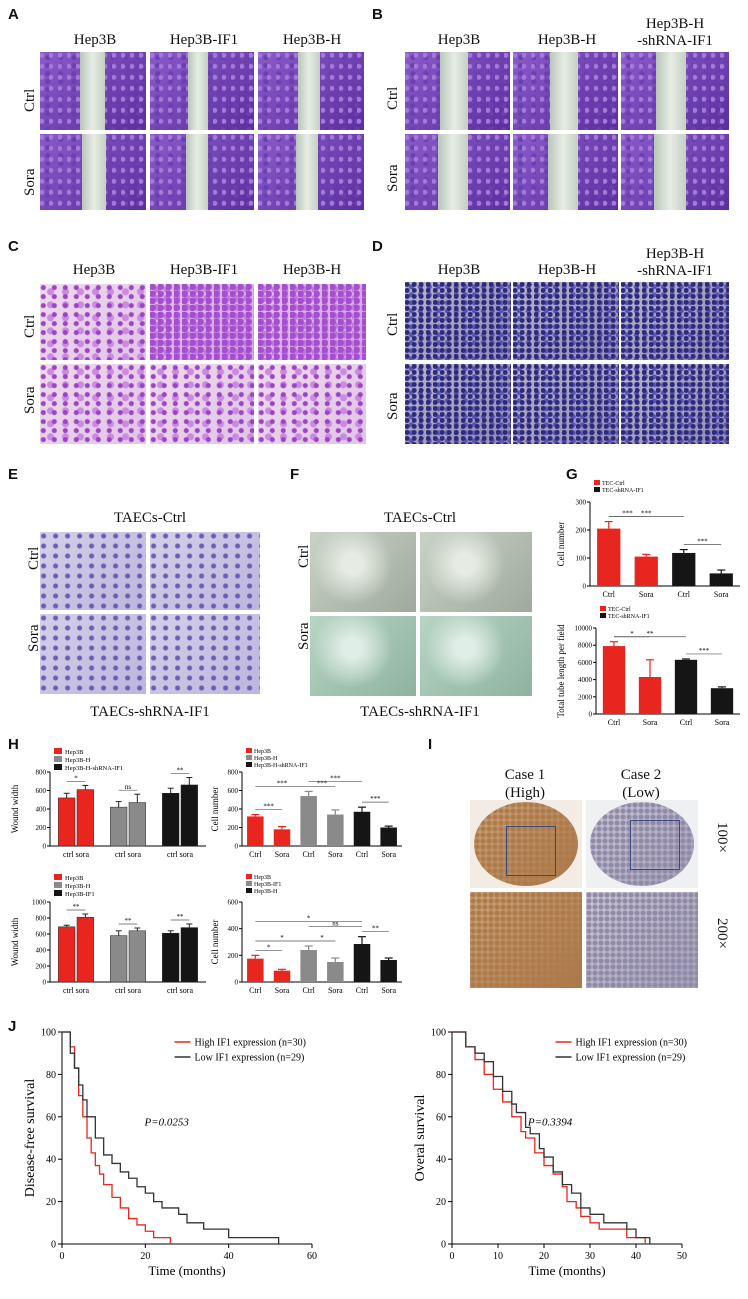  Describe the element at coordinates (585, 663) in the screenshot. I see `y-tick-label: 6000` at that location.